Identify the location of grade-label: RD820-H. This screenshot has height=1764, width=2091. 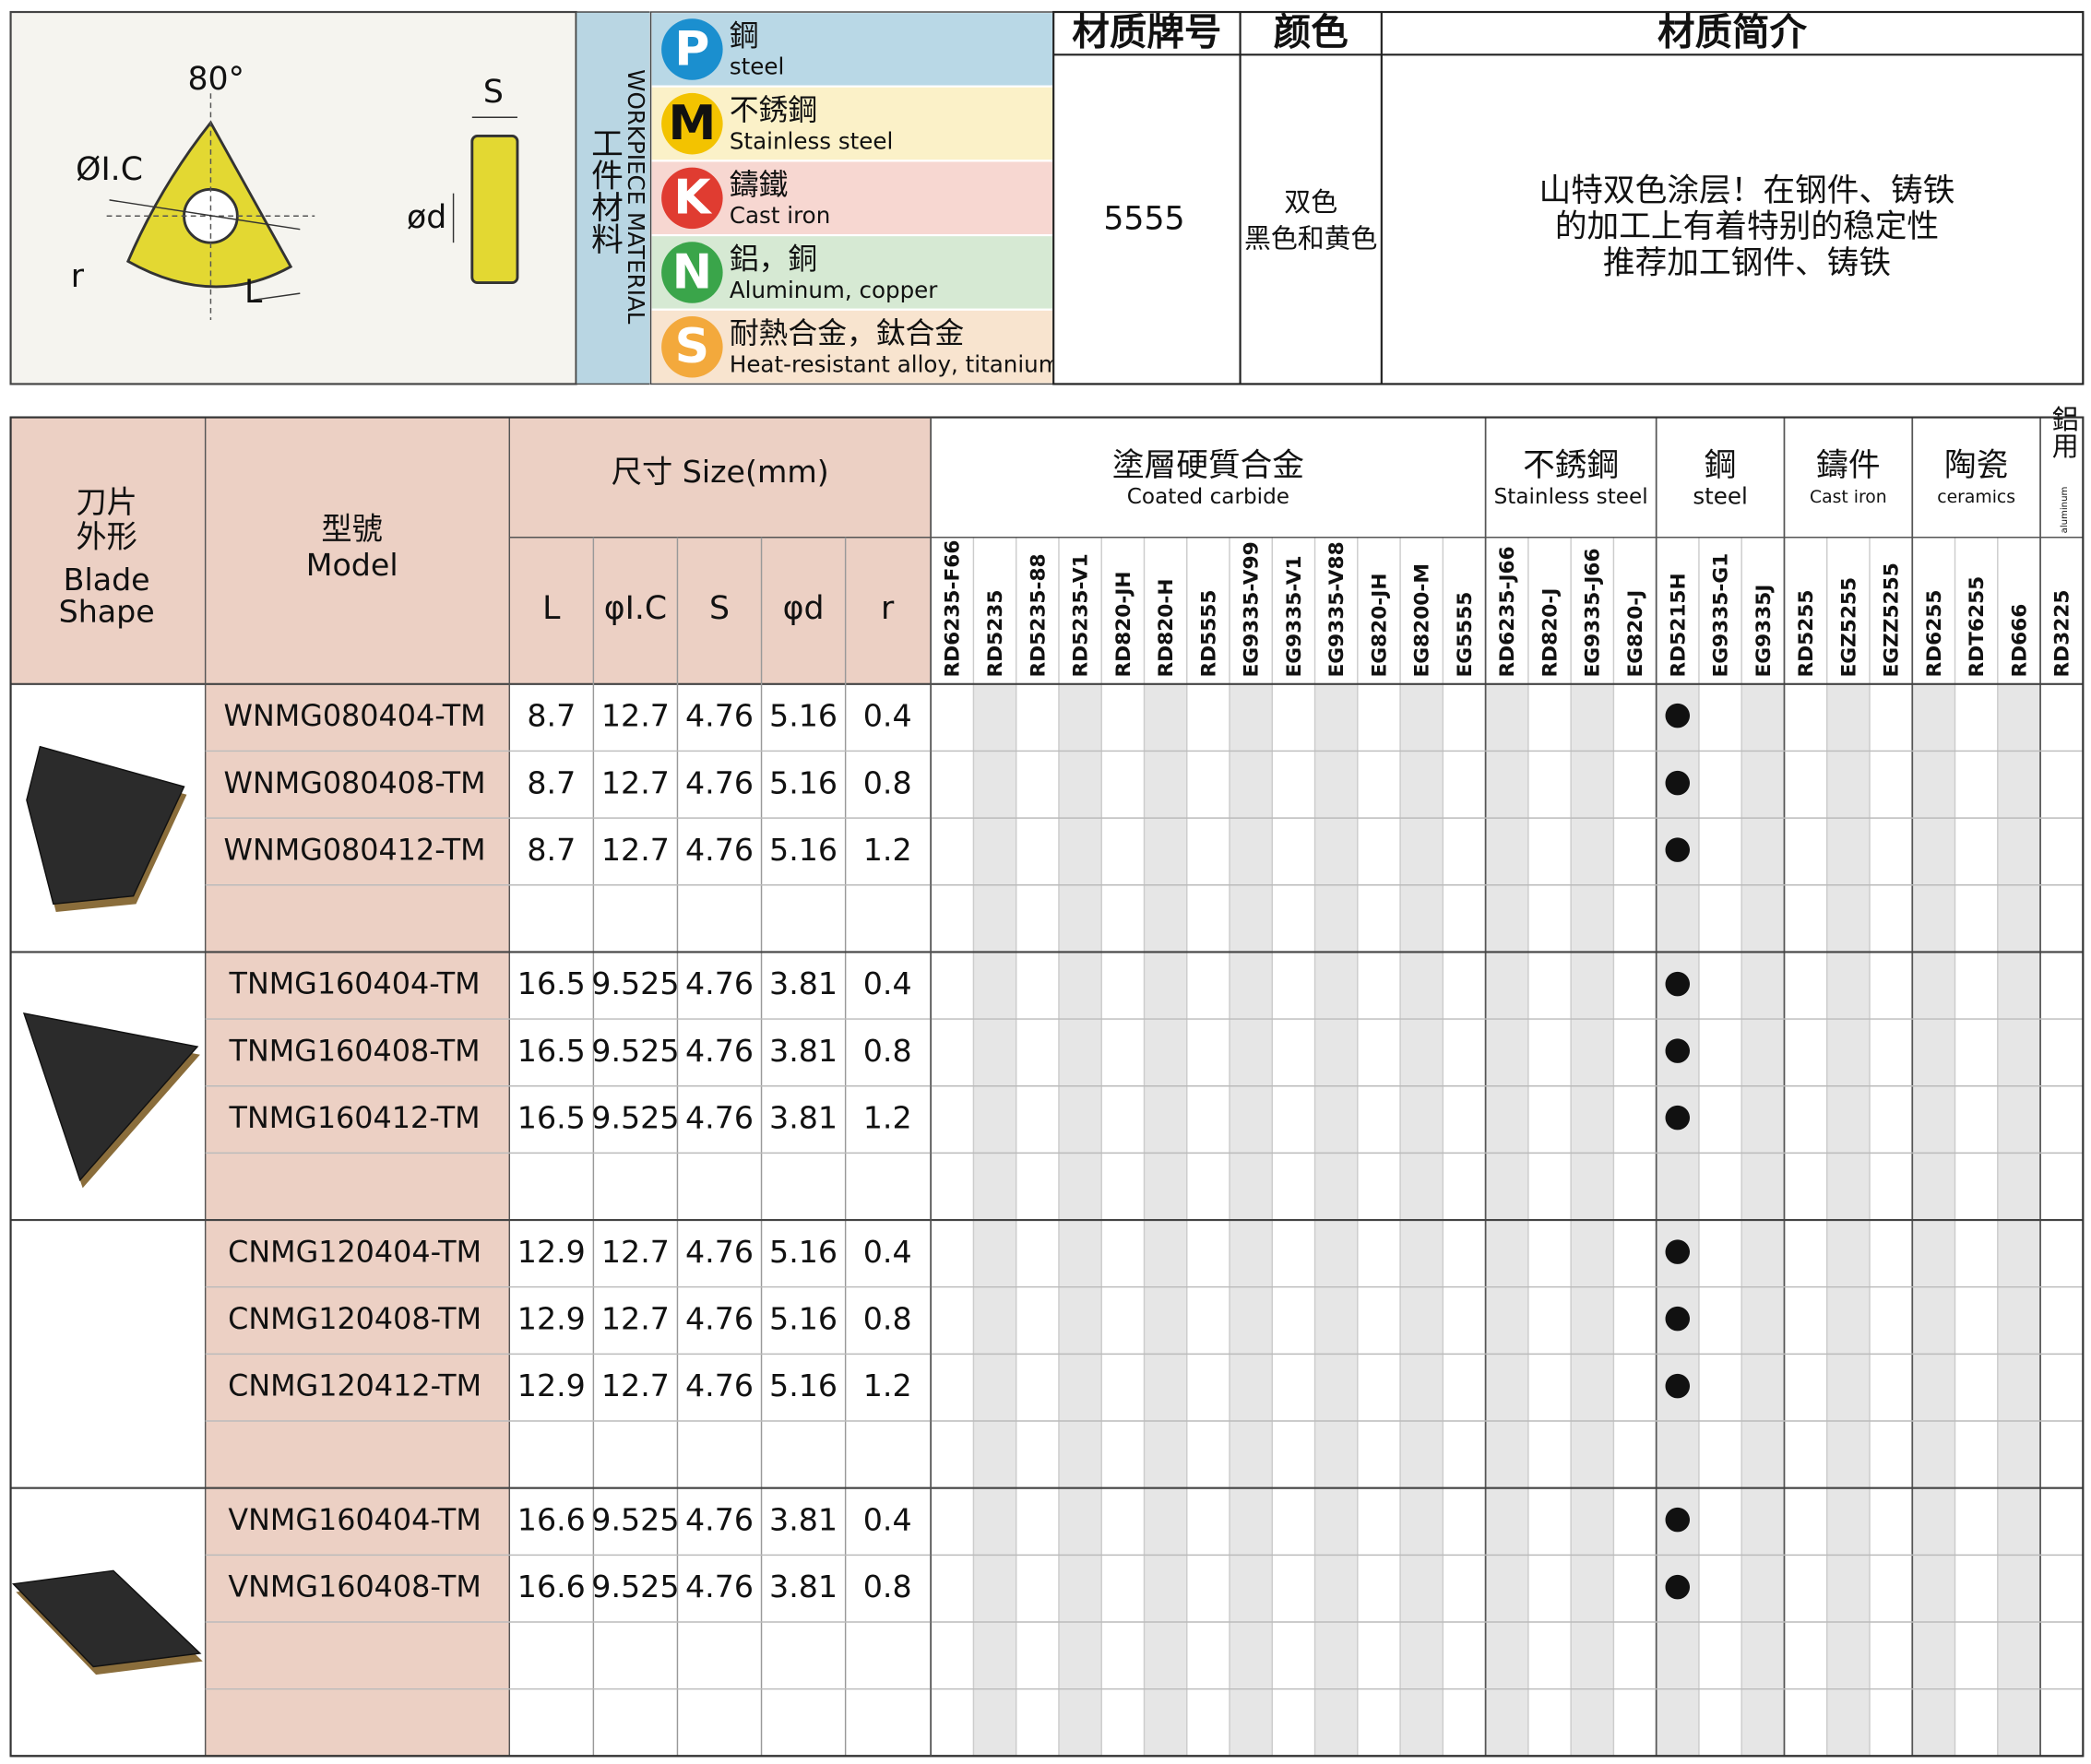
(1166, 627).